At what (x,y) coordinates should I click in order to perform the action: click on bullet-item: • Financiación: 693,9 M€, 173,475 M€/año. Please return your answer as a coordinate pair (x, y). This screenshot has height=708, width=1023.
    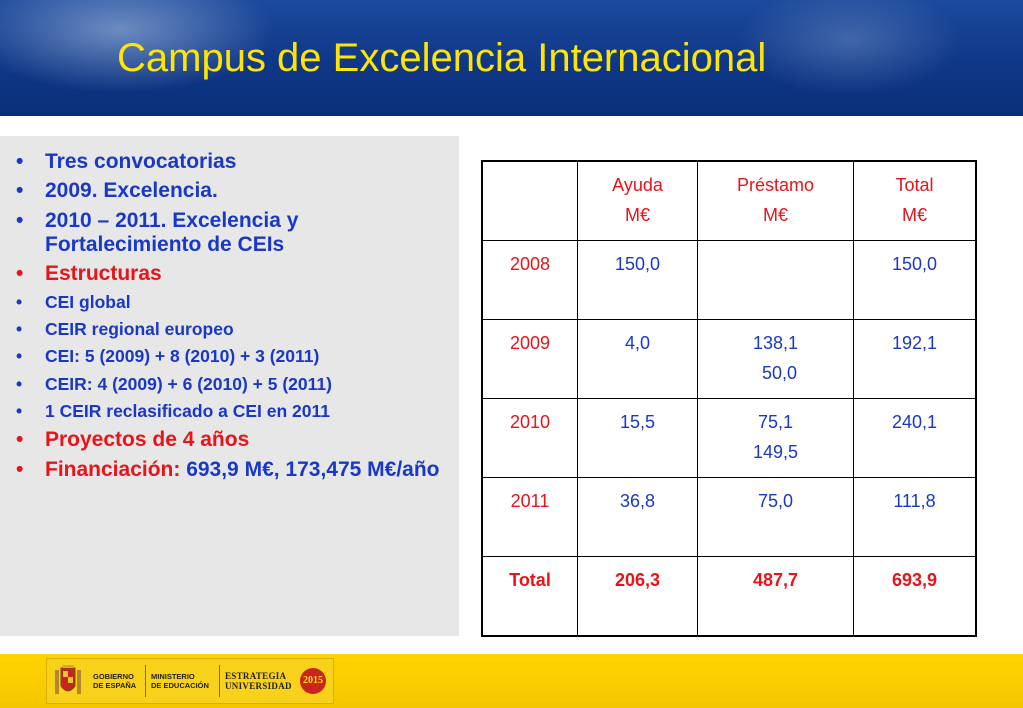
    Looking at the image, I should click on (228, 469).